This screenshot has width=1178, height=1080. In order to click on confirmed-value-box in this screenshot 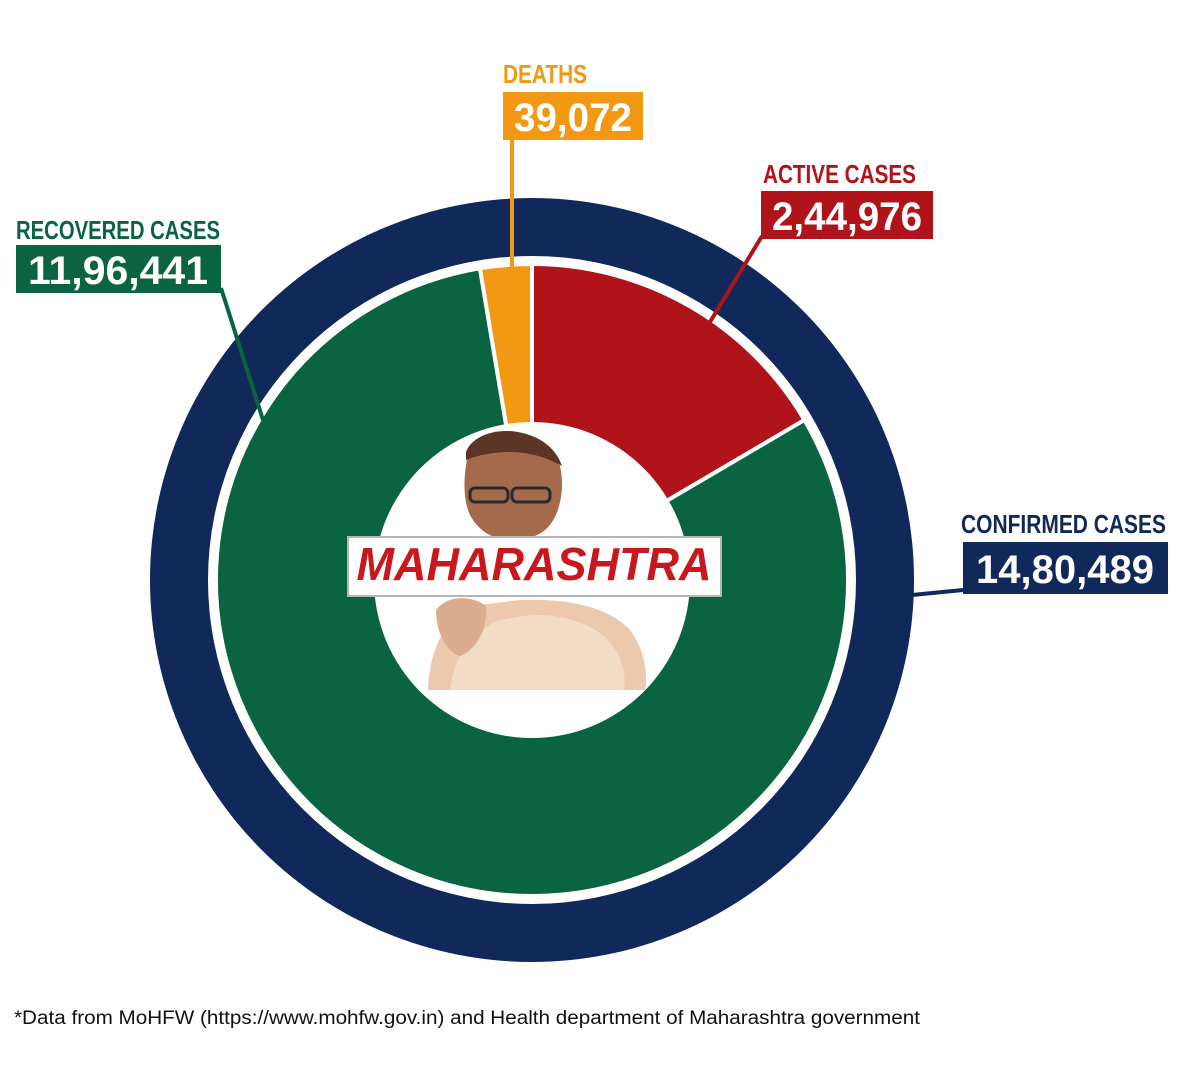, I will do `click(1065, 568)`.